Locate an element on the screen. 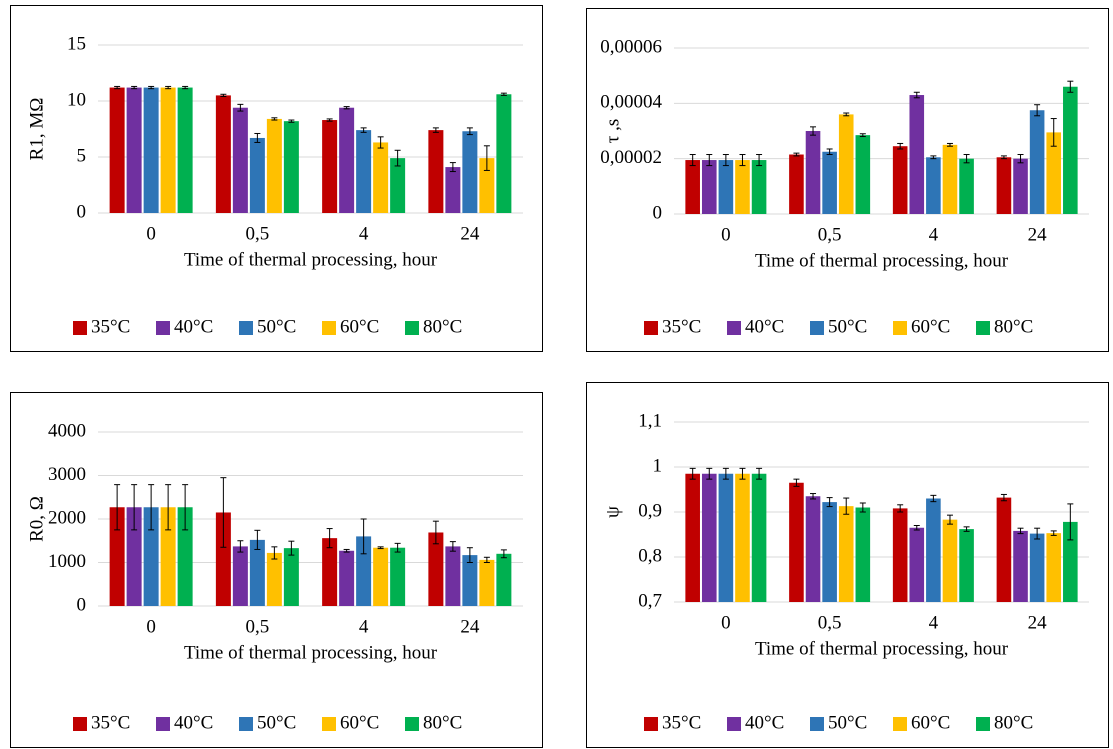 Image resolution: width=1113 pixels, height=749 pixels. x-axis-title: Time of thermal processing, hour is located at coordinates (882, 648).